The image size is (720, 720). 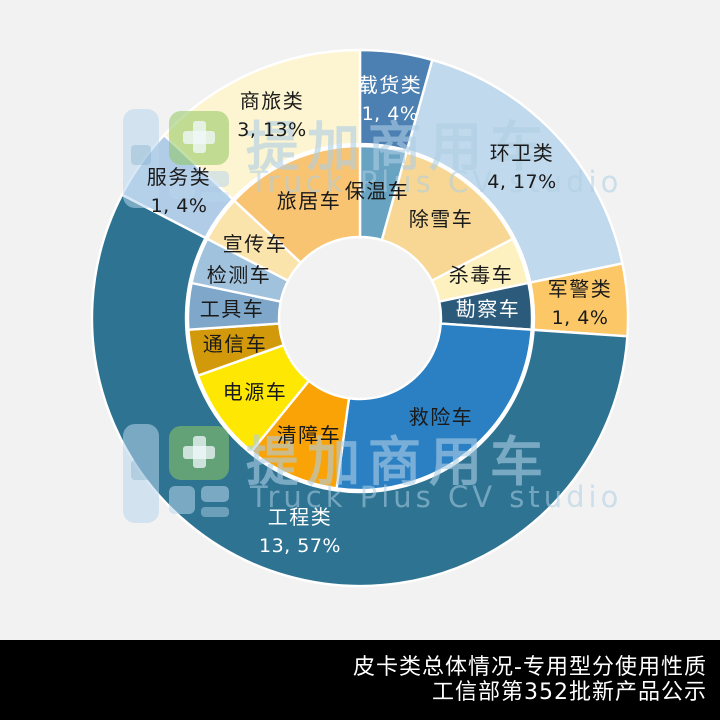 I want to click on footer-title-bar: 皮卡类总体情况-专用型分使用性质 工信部第352批新产品公示, so click(x=360, y=680).